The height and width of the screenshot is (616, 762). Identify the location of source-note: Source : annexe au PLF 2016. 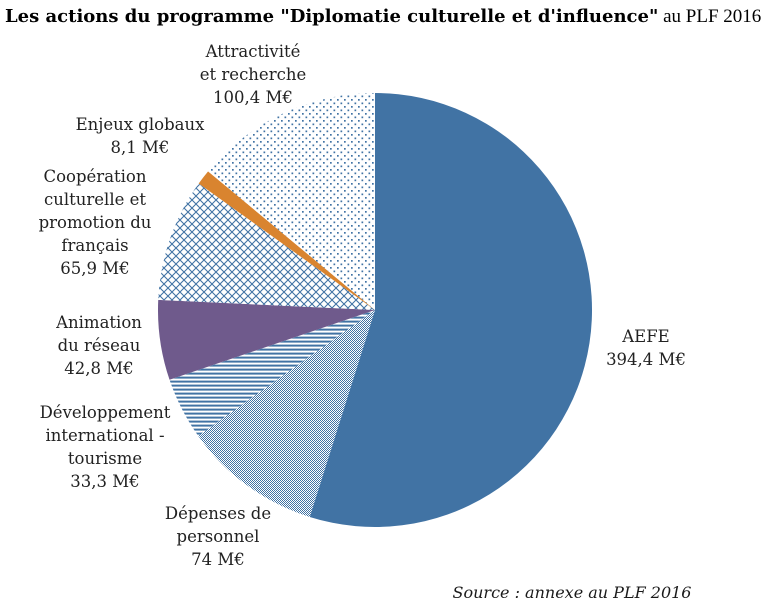
(572, 592).